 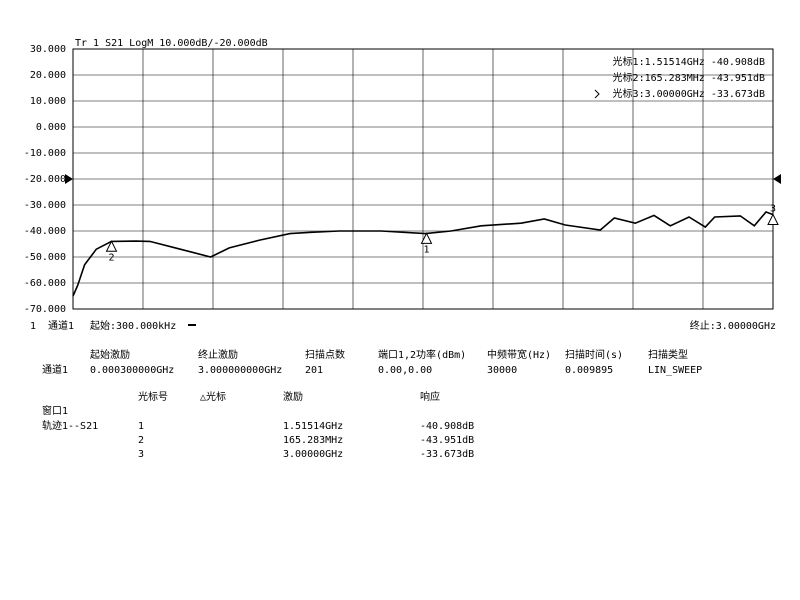 I want to click on start-freq: 起始:300.000kHz, so click(x=133, y=325).